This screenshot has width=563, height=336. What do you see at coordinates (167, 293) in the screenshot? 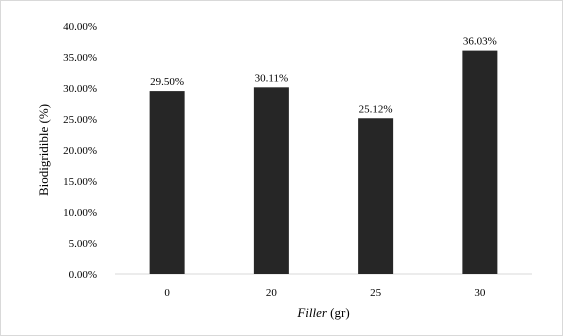
I see `x-tick-label: 0` at bounding box center [167, 293].